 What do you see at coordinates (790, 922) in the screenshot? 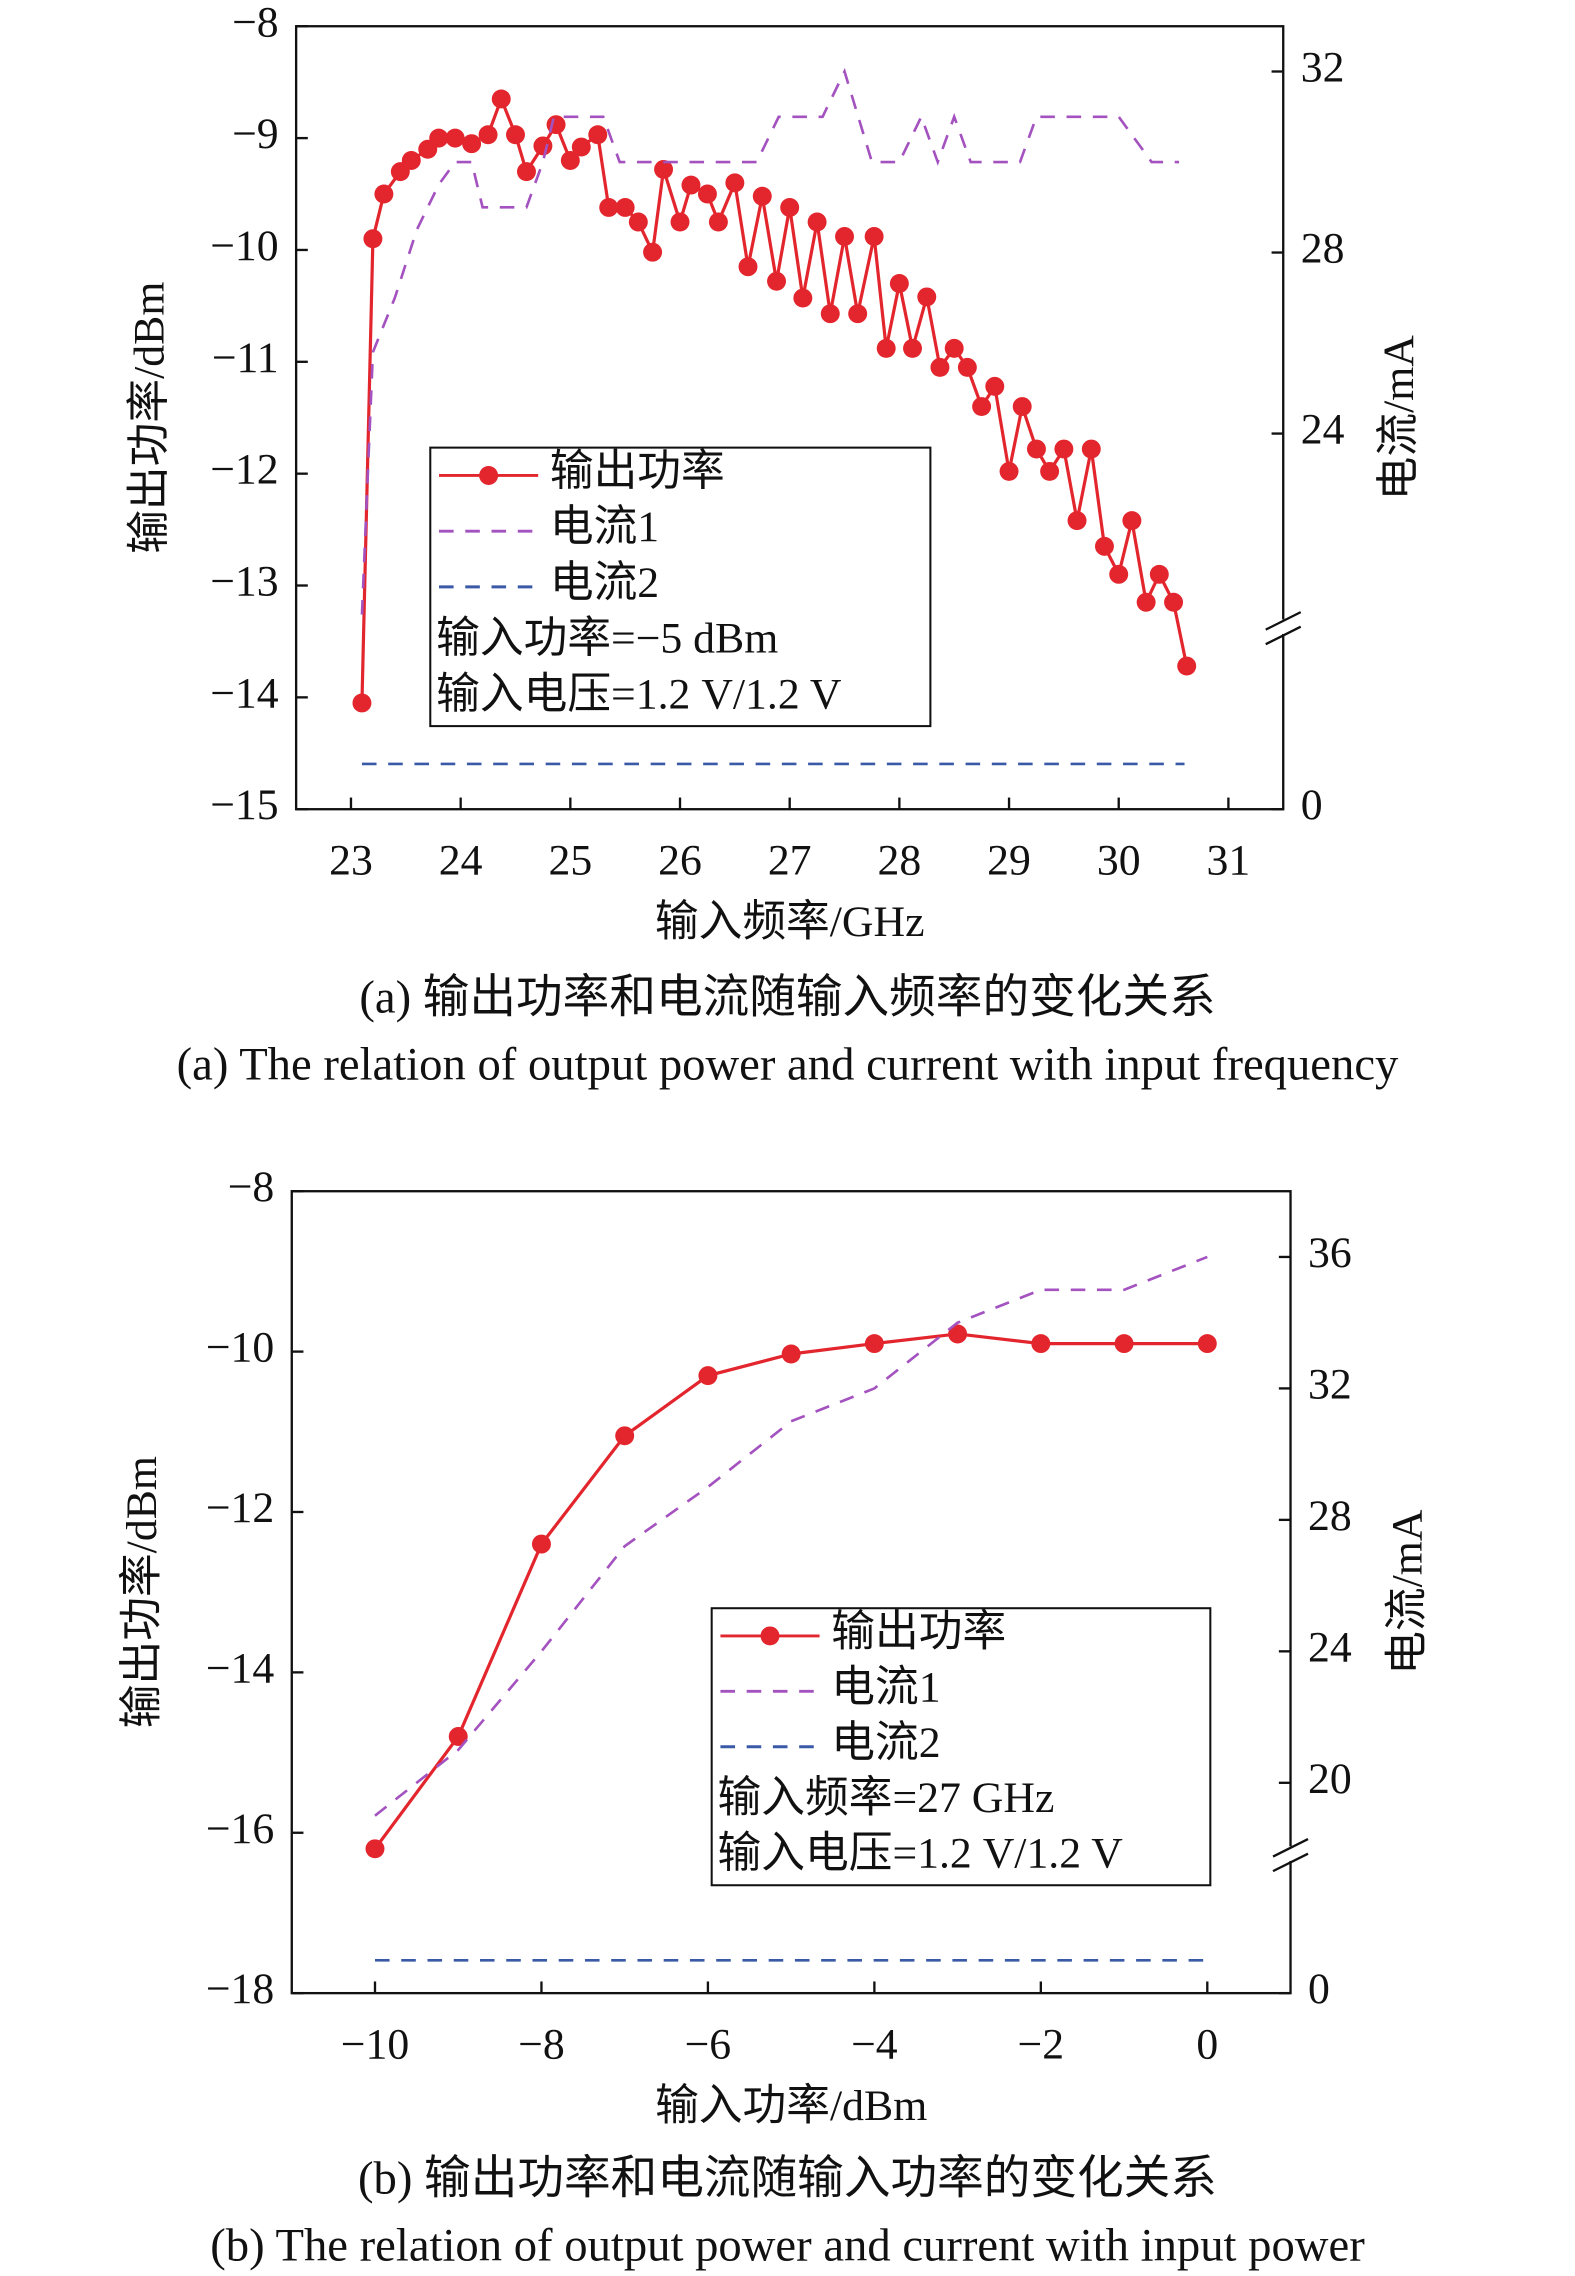
I see `x-axis-label: 输入频率/GHz` at bounding box center [790, 922].